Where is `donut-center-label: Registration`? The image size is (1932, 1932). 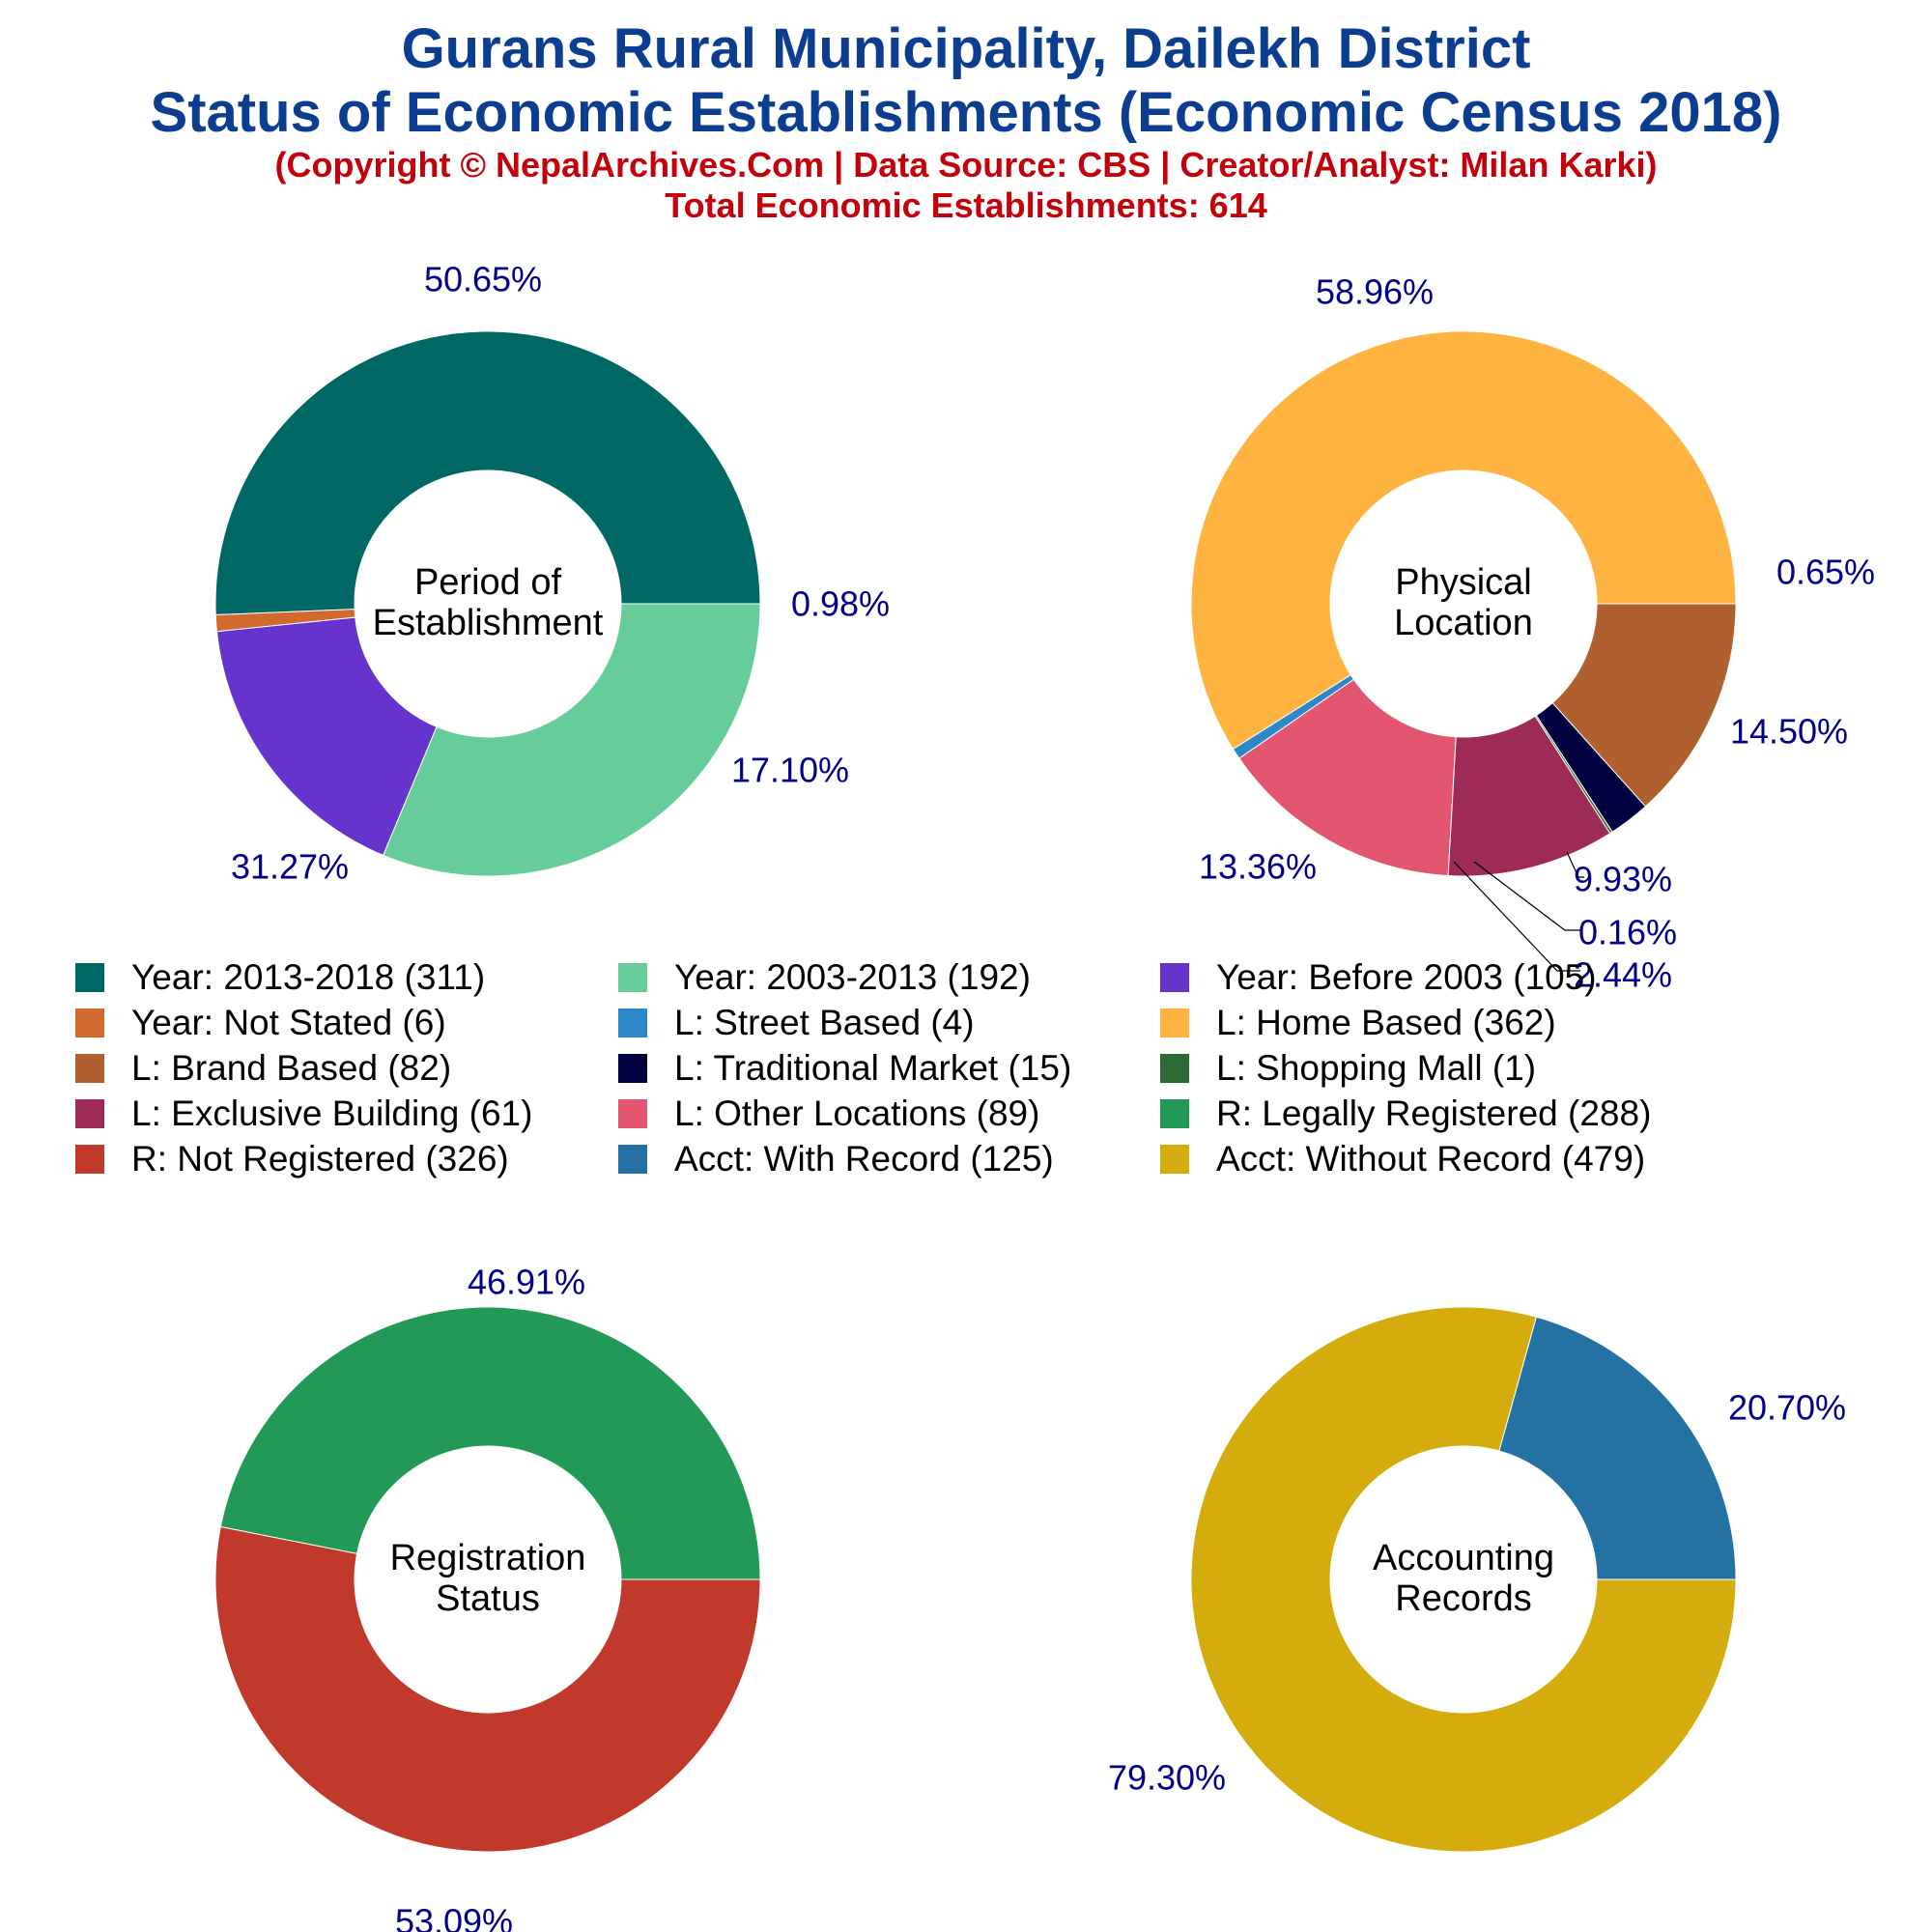 donut-center-label: Registration is located at coordinates (488, 1558).